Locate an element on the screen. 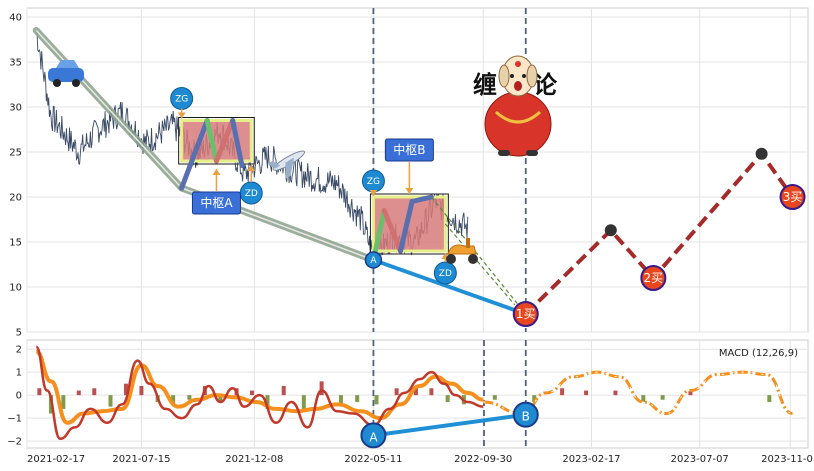  mascot-robe is located at coordinates (518, 124).